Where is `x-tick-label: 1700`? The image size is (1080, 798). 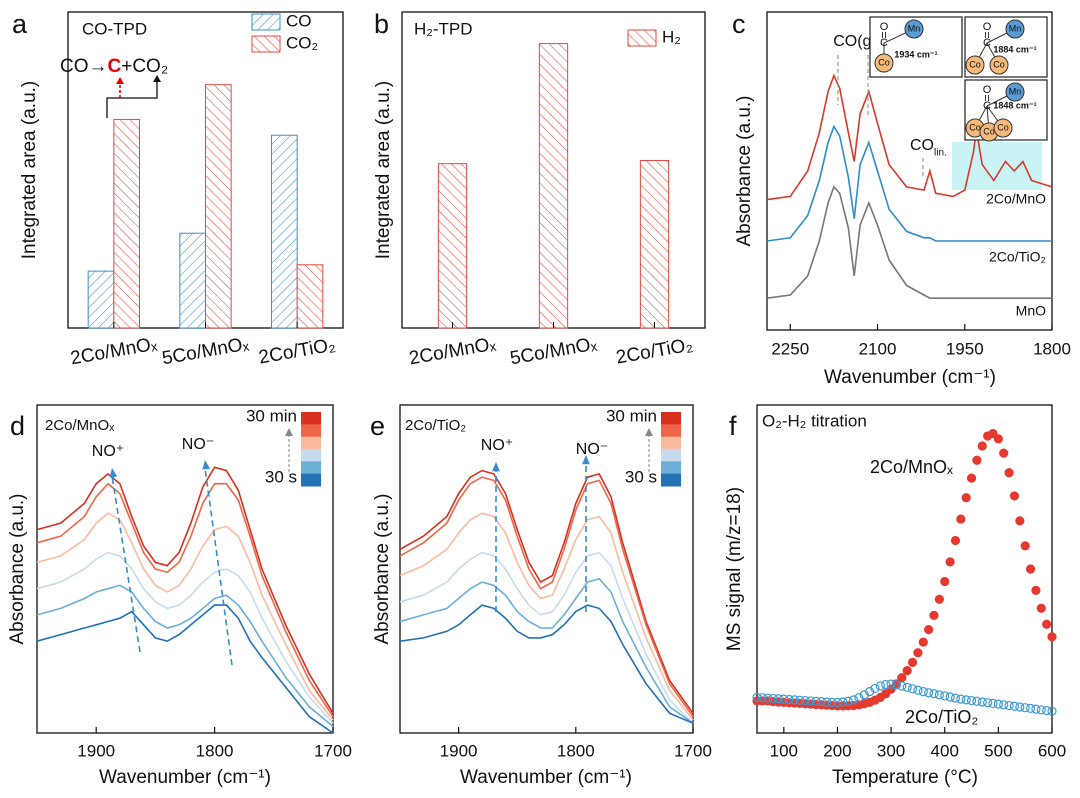 x-tick-label: 1700 is located at coordinates (333, 750).